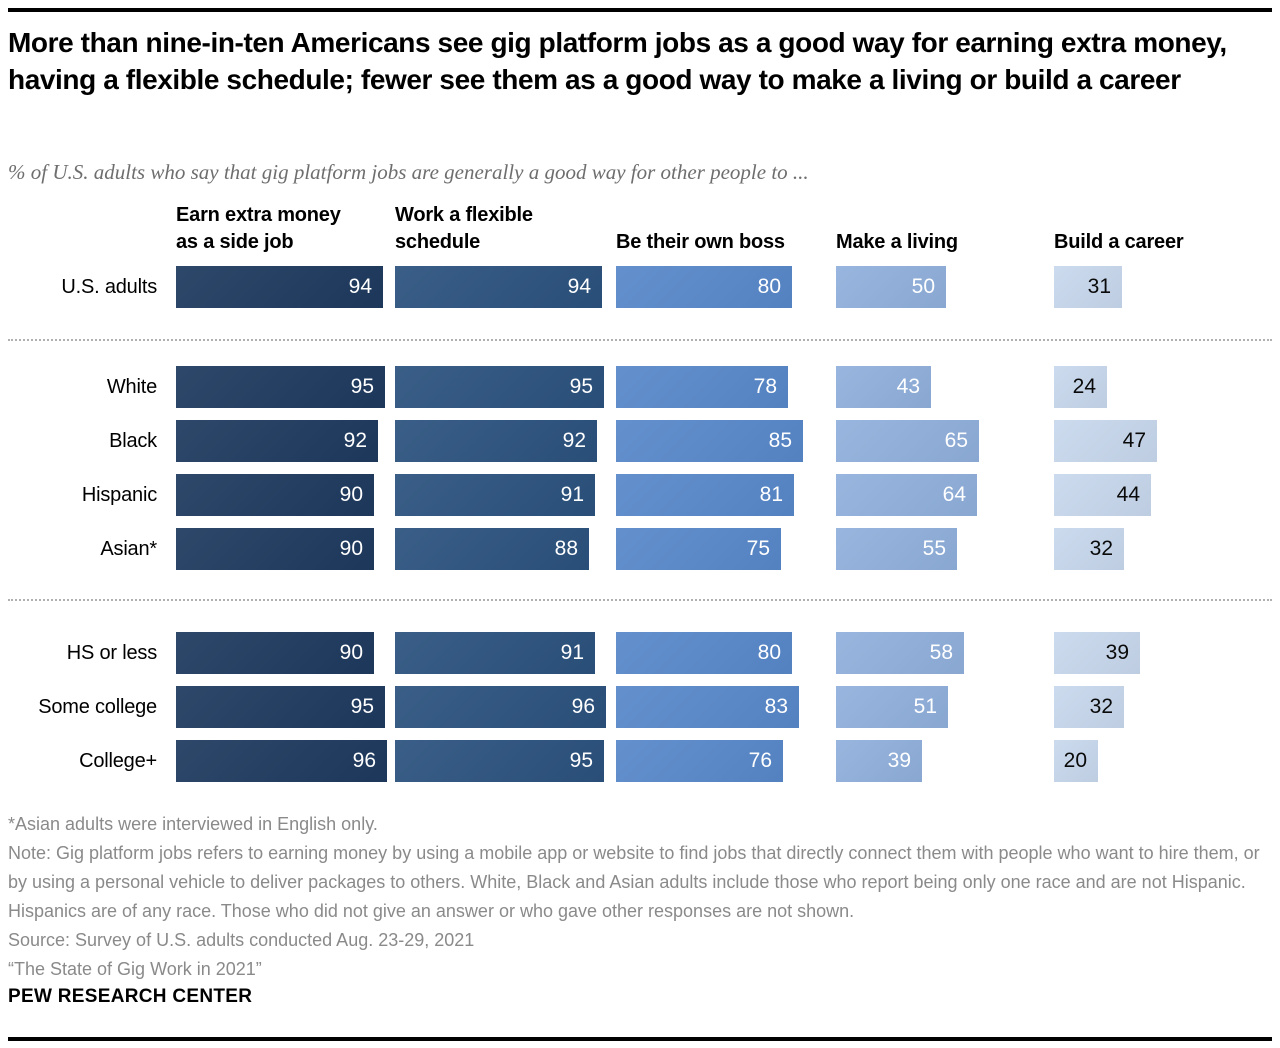 This screenshot has width=1280, height=1048. Describe the element at coordinates (640, 1039) in the screenshot. I see `bottom-rule` at that location.